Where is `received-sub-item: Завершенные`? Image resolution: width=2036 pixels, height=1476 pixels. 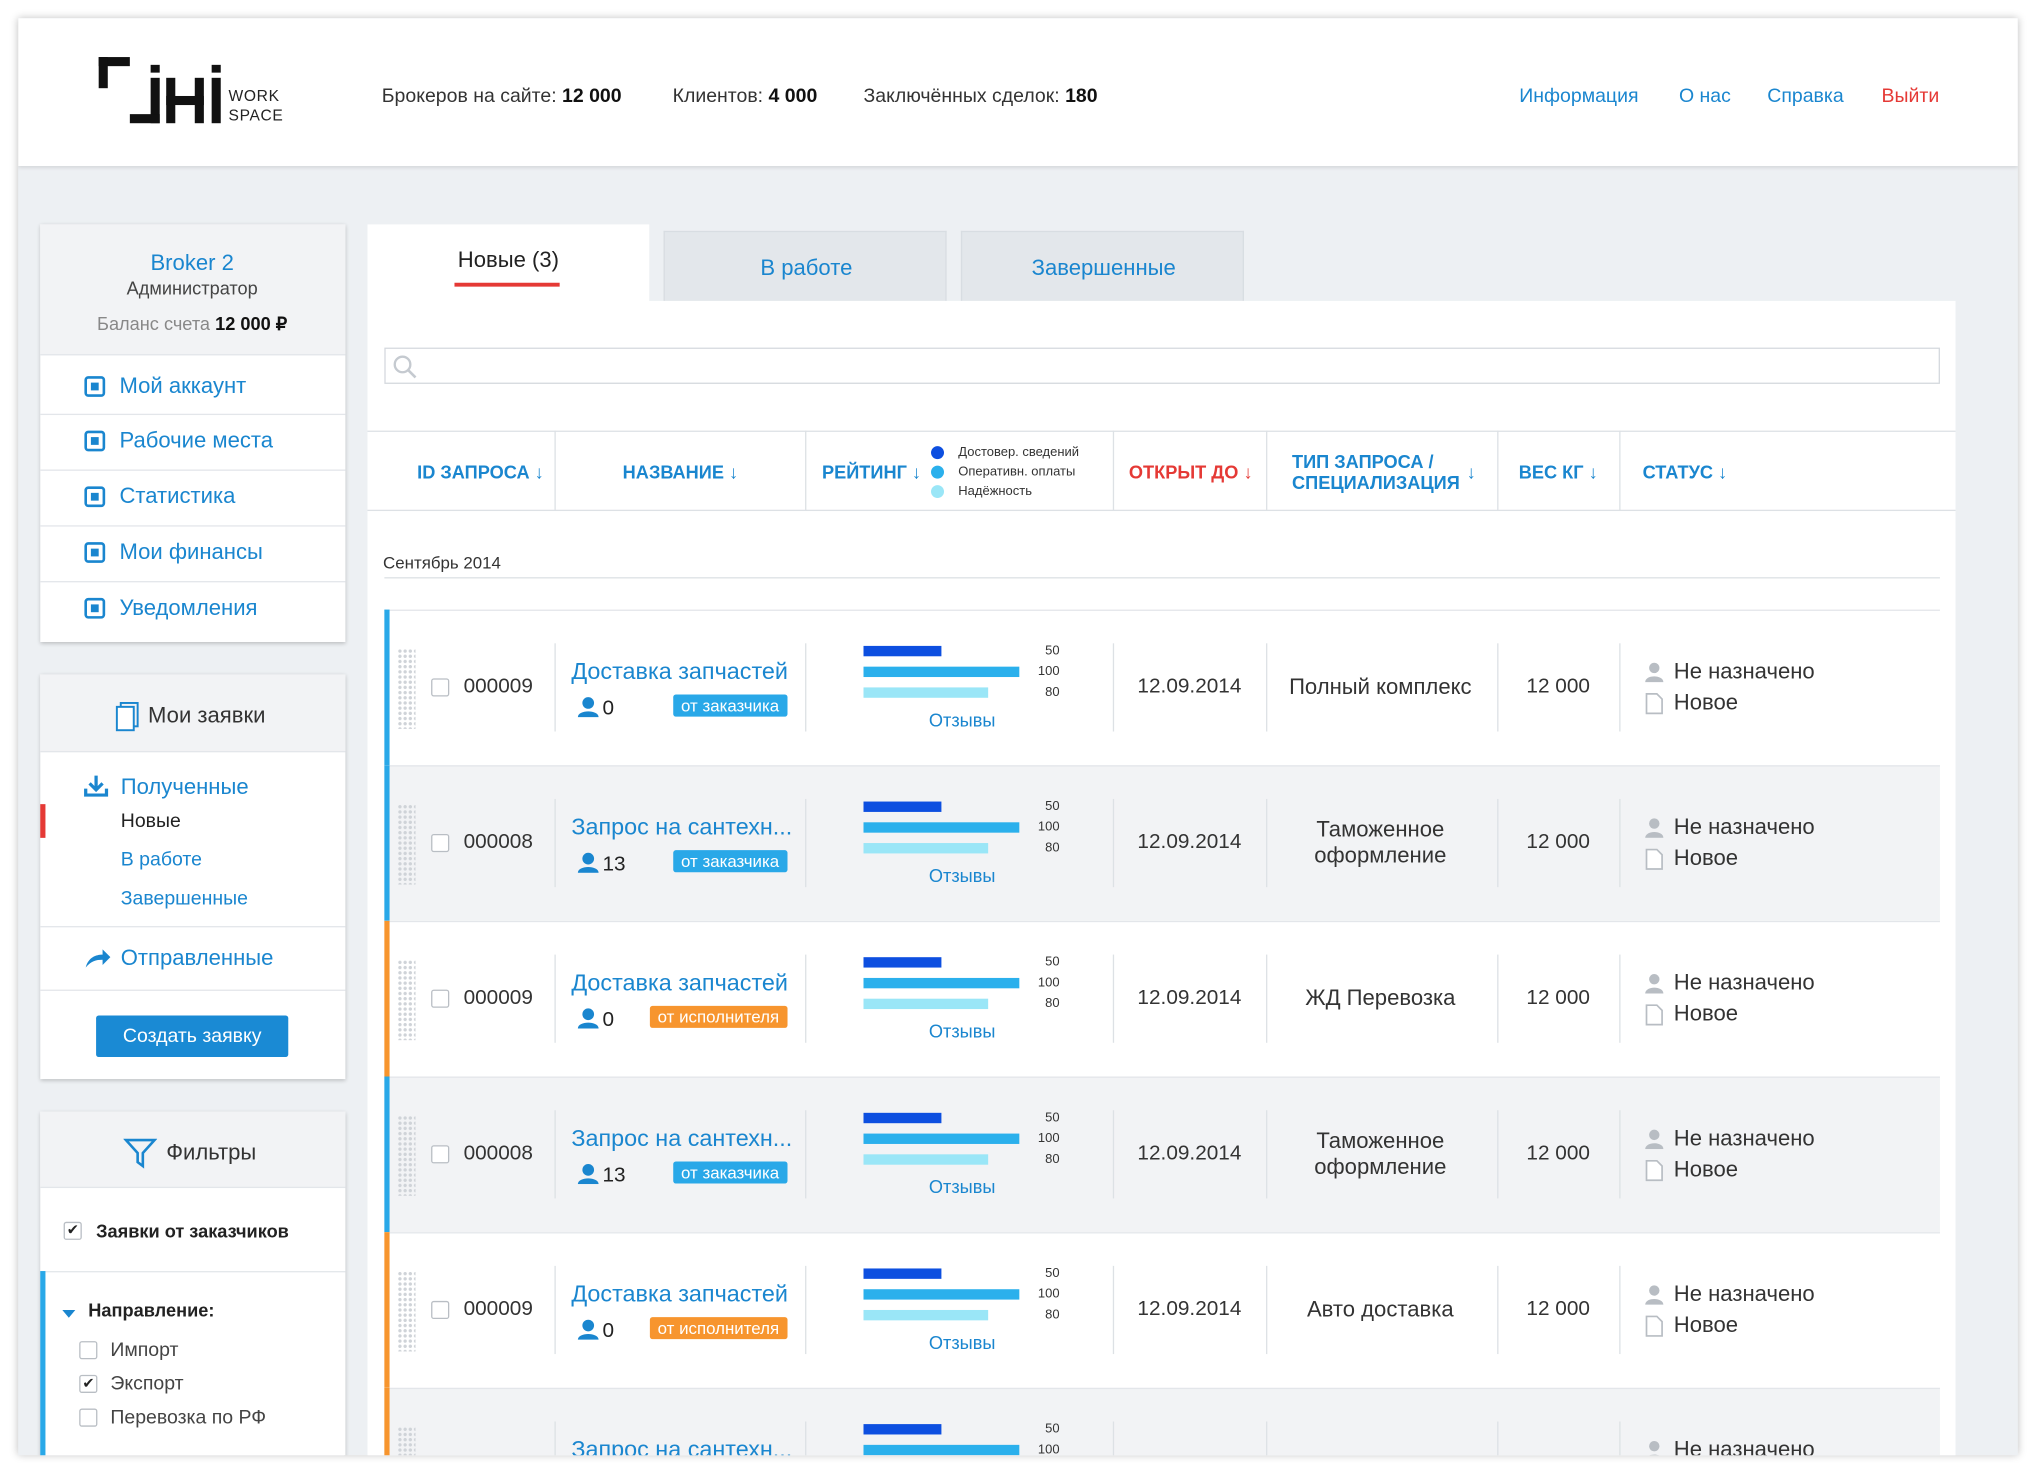 received-sub-item: Завершенные is located at coordinates (184, 898).